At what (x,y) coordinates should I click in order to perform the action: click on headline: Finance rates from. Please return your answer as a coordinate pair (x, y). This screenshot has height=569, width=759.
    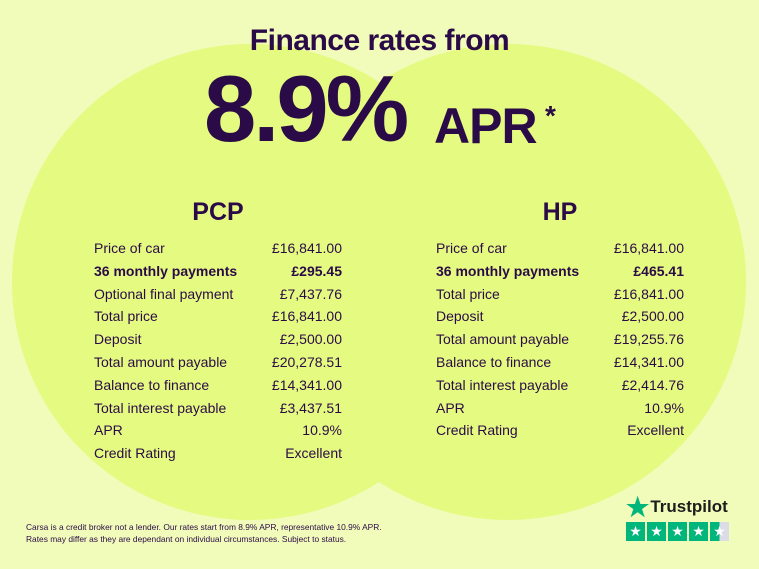
    Looking at the image, I should click on (379, 40).